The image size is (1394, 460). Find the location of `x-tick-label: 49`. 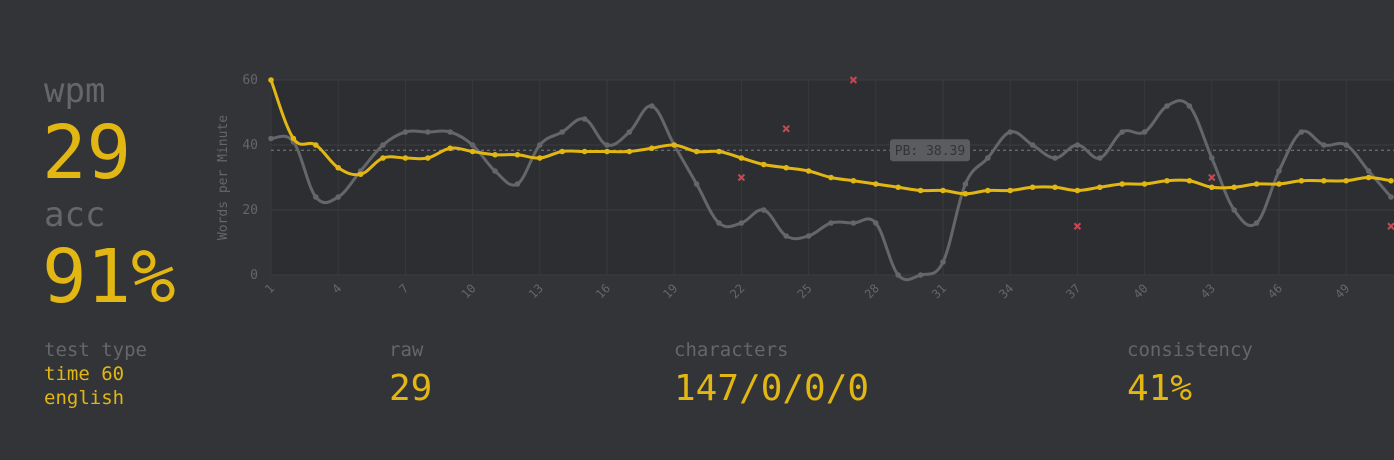

x-tick-label: 49 is located at coordinates (1342, 291).